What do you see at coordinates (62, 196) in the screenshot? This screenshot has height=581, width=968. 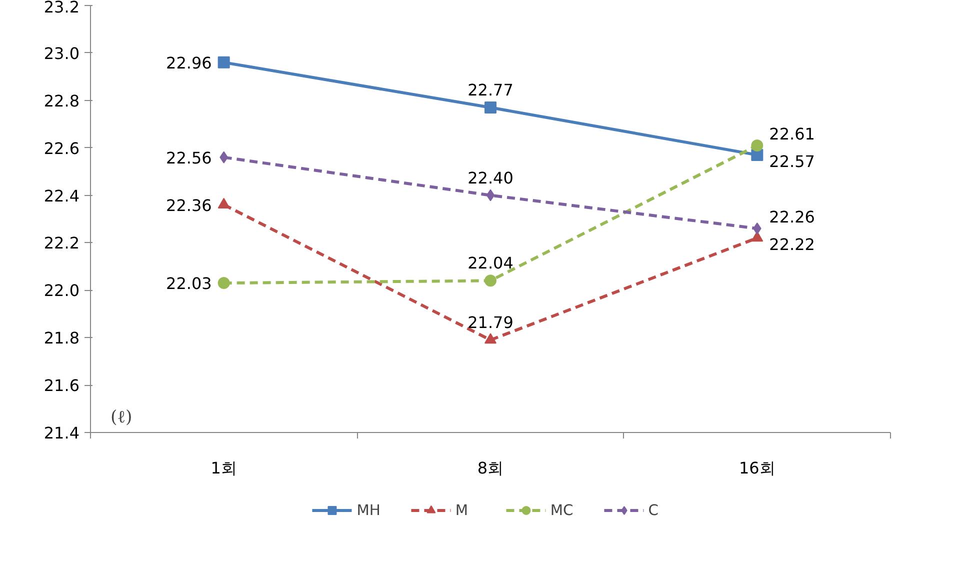 I see `y-tick-label: 22.4` at bounding box center [62, 196].